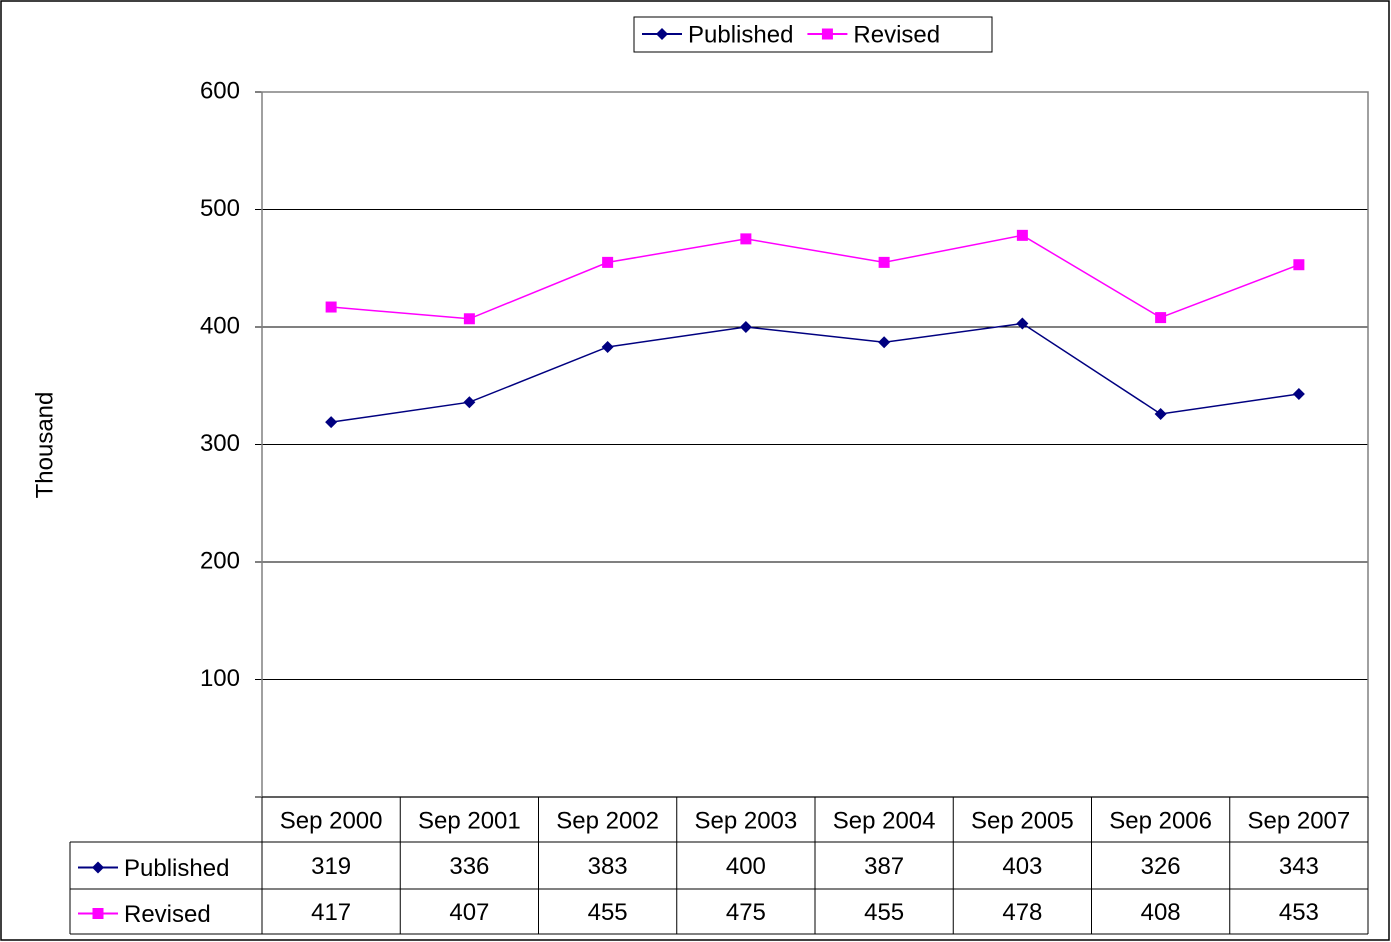 This screenshot has width=1391, height=942. I want to click on table-series-name: Published, so click(176, 868).